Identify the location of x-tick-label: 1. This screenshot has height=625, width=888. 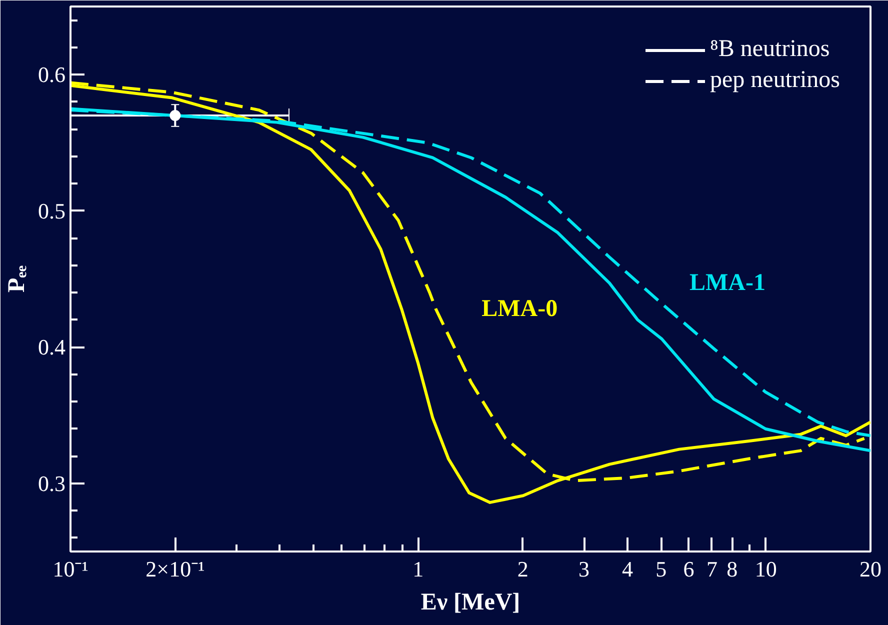
(418, 569).